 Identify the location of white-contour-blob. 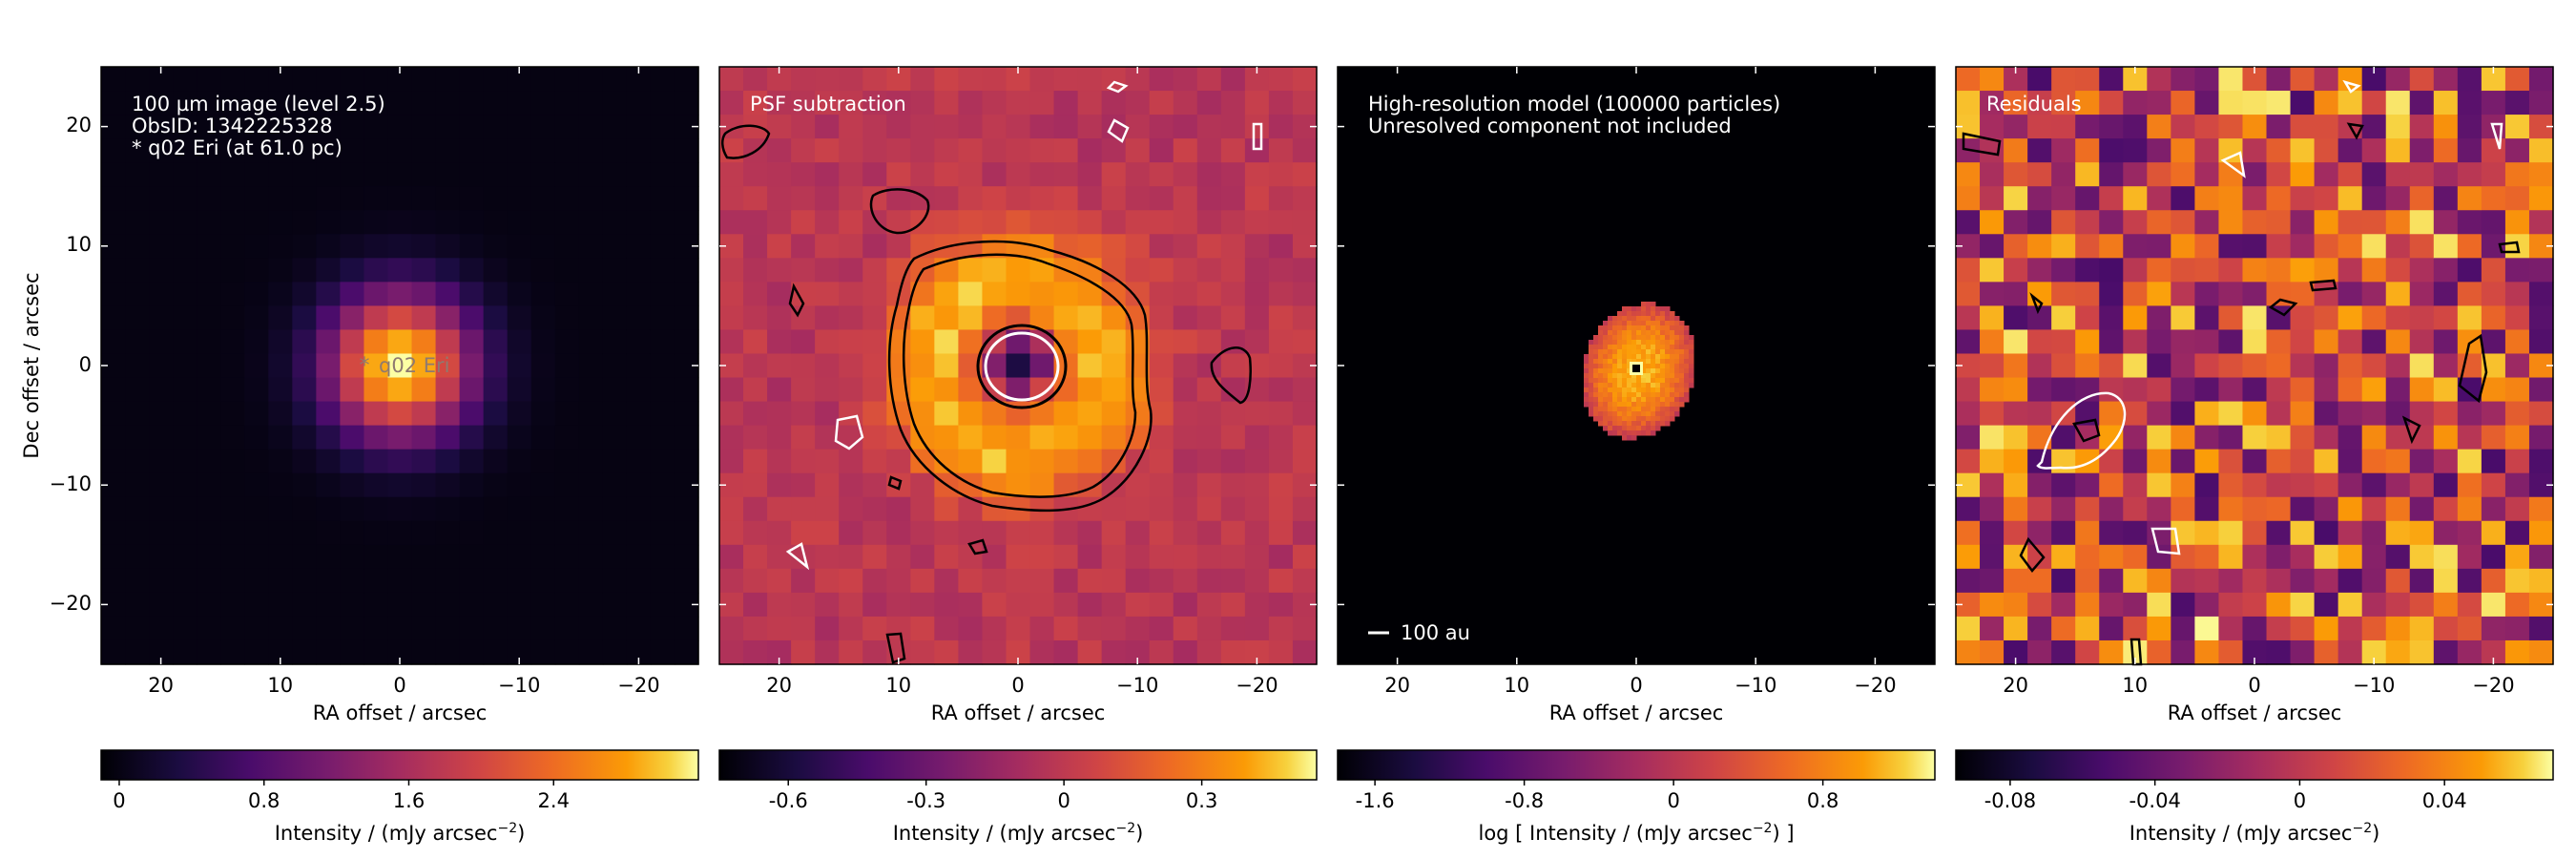
(2081, 430).